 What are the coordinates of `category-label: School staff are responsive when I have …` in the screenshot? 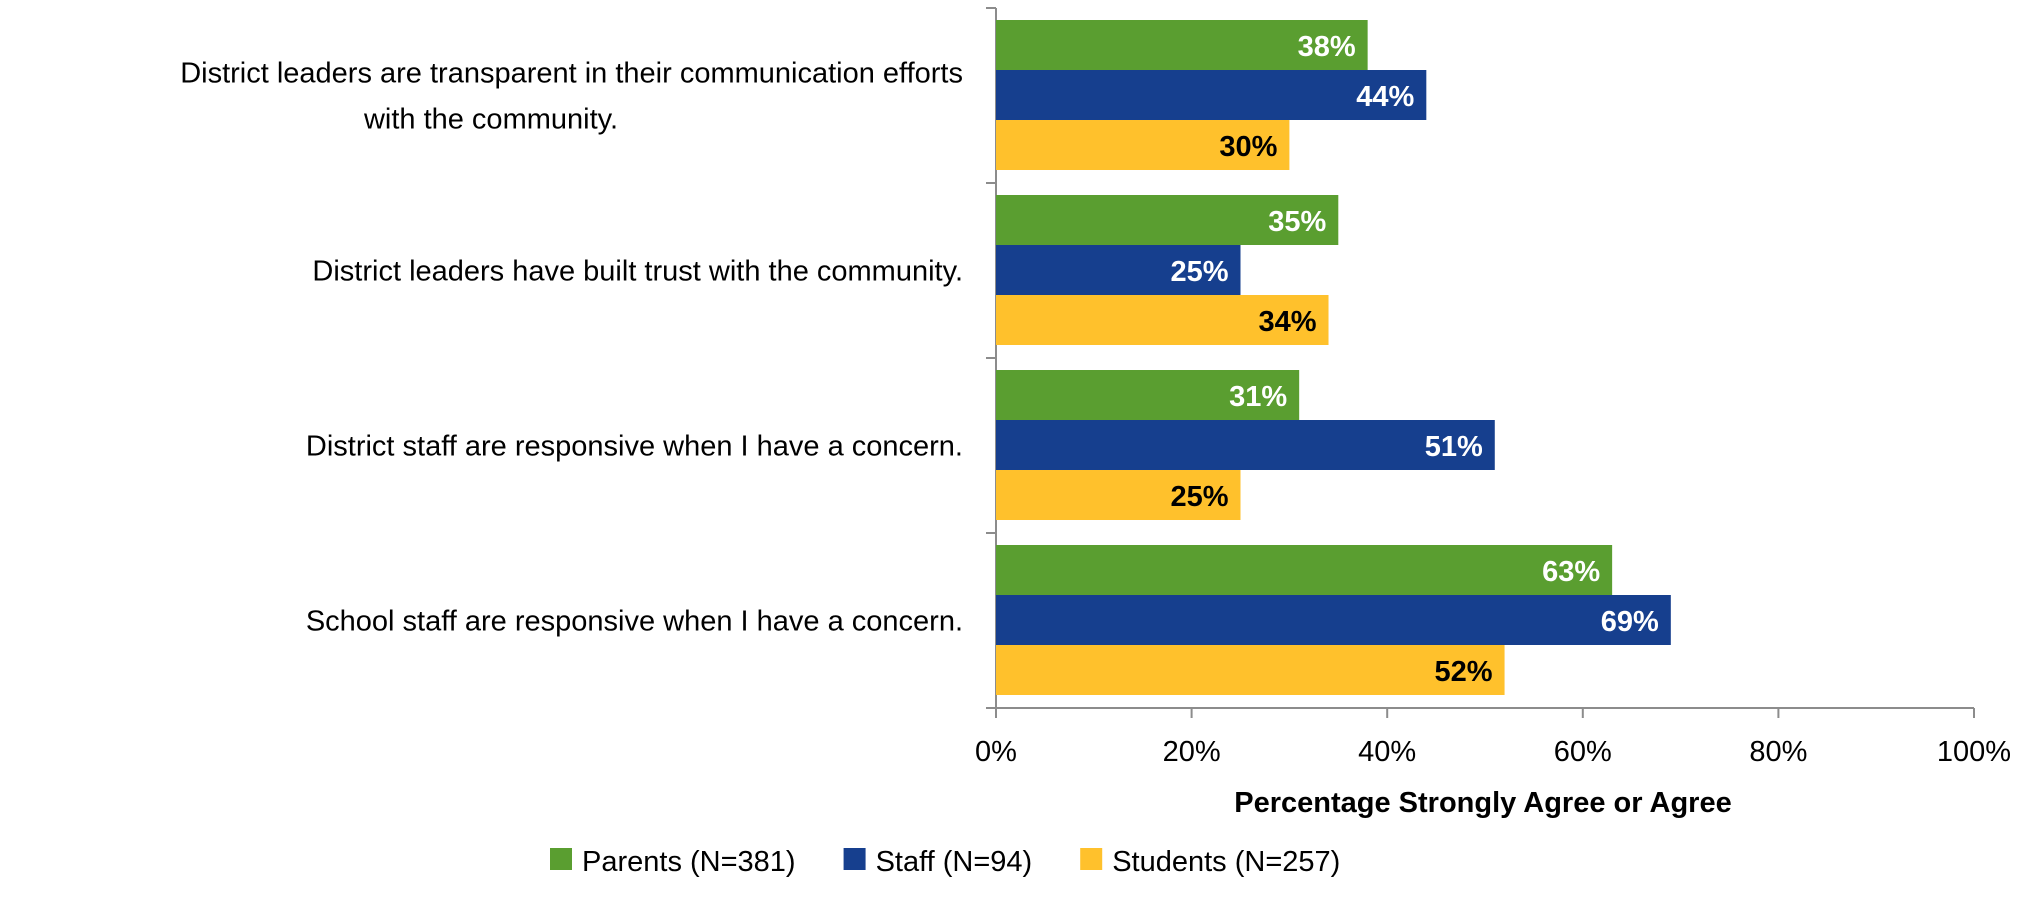 It's located at (634, 622).